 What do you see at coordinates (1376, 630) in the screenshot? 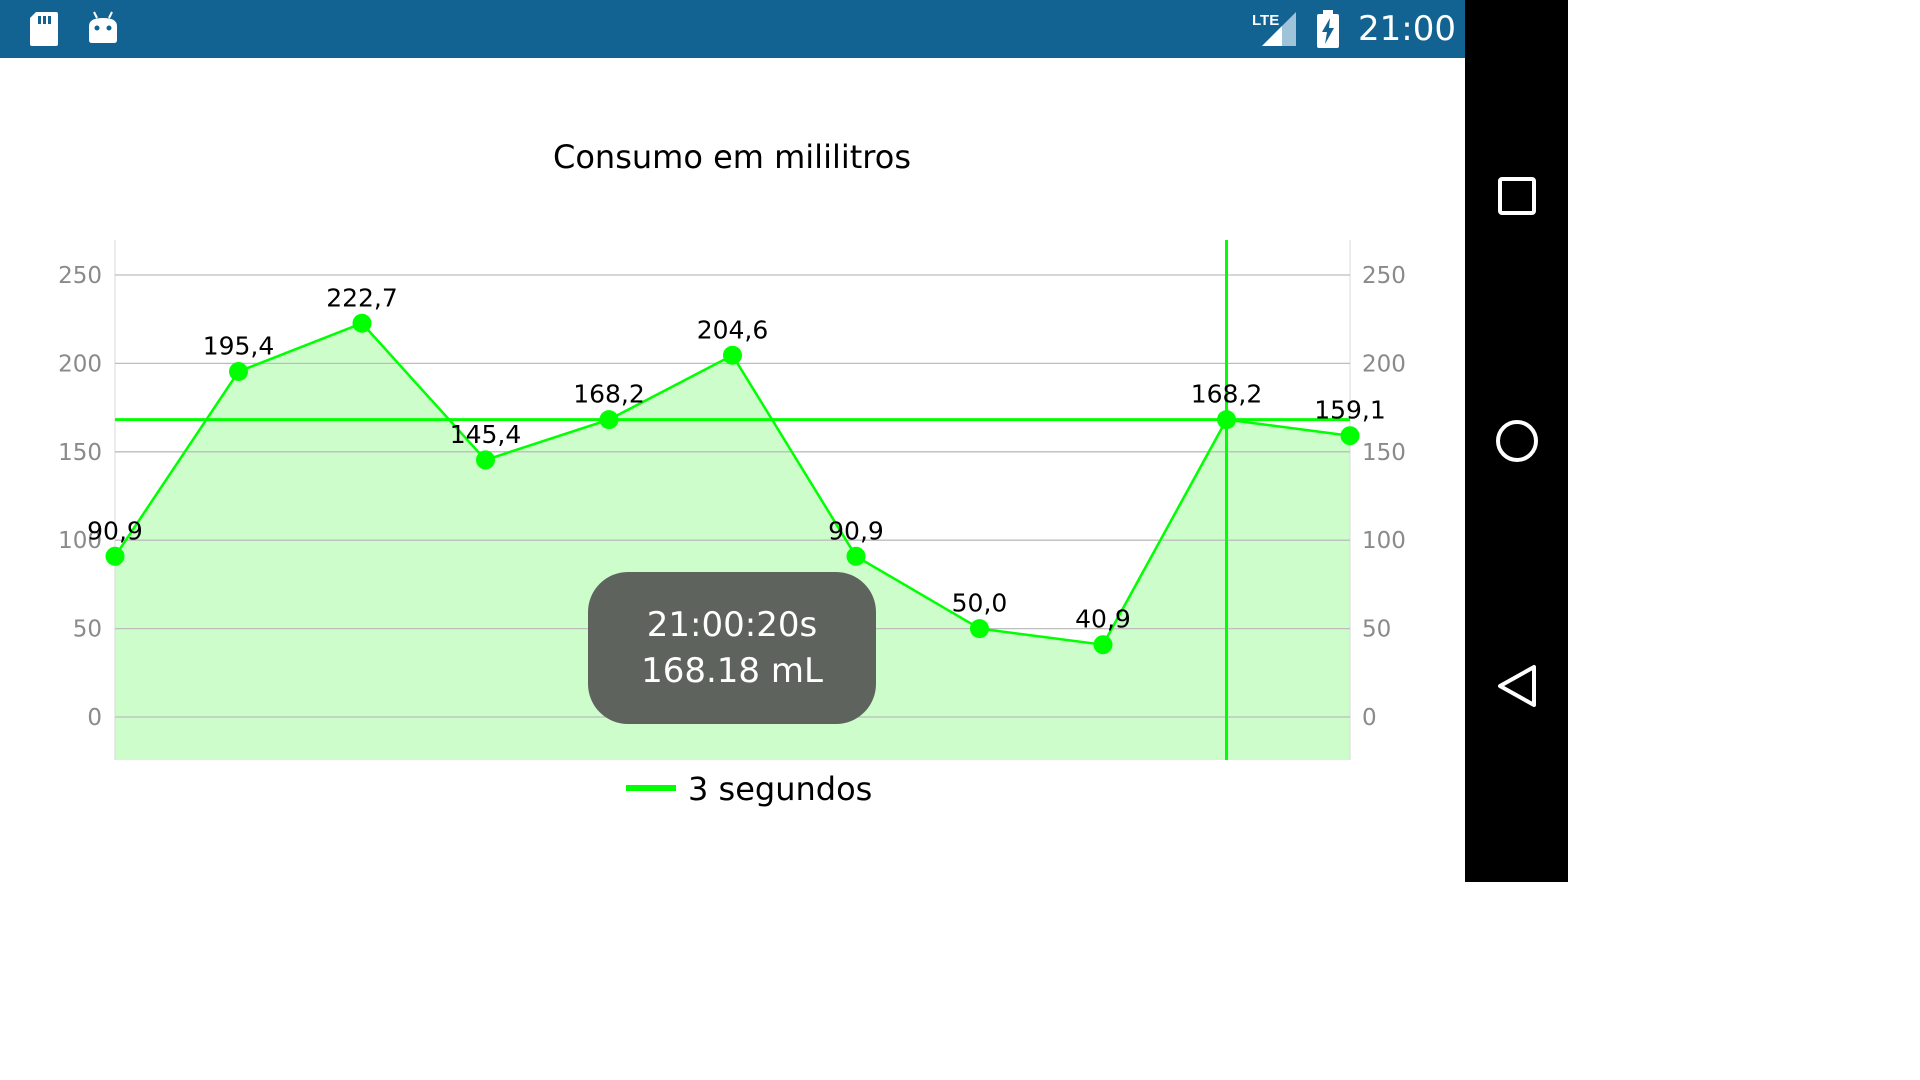
I see `y-tick-label-right: 50` at bounding box center [1376, 630].